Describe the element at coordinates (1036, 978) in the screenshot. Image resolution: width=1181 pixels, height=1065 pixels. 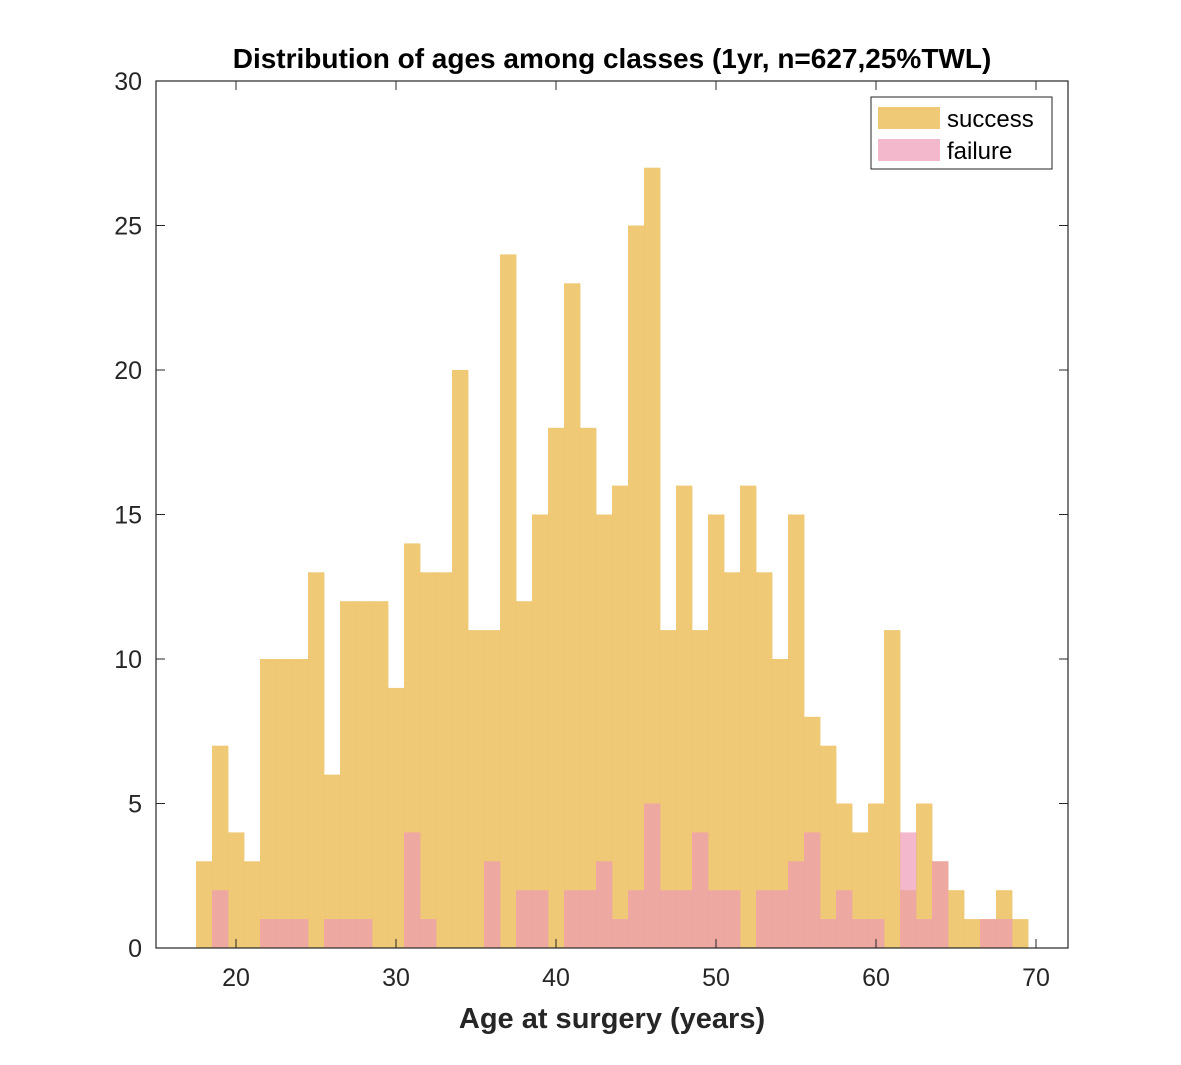
I see `x-tick-label: 70` at that location.